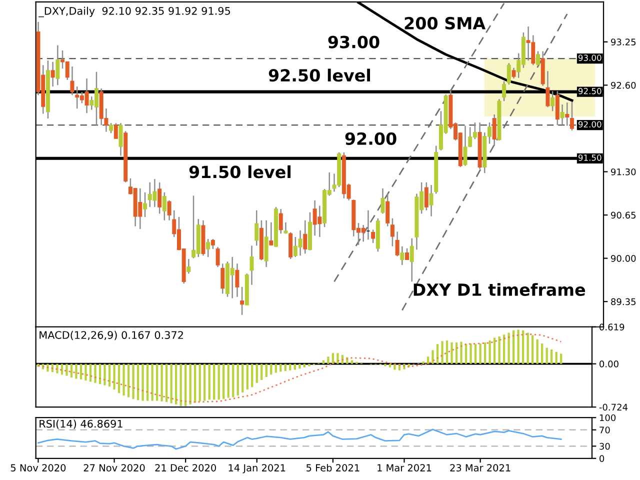  I want to click on x-tick-label: 21 Dec 2020, so click(185, 468).